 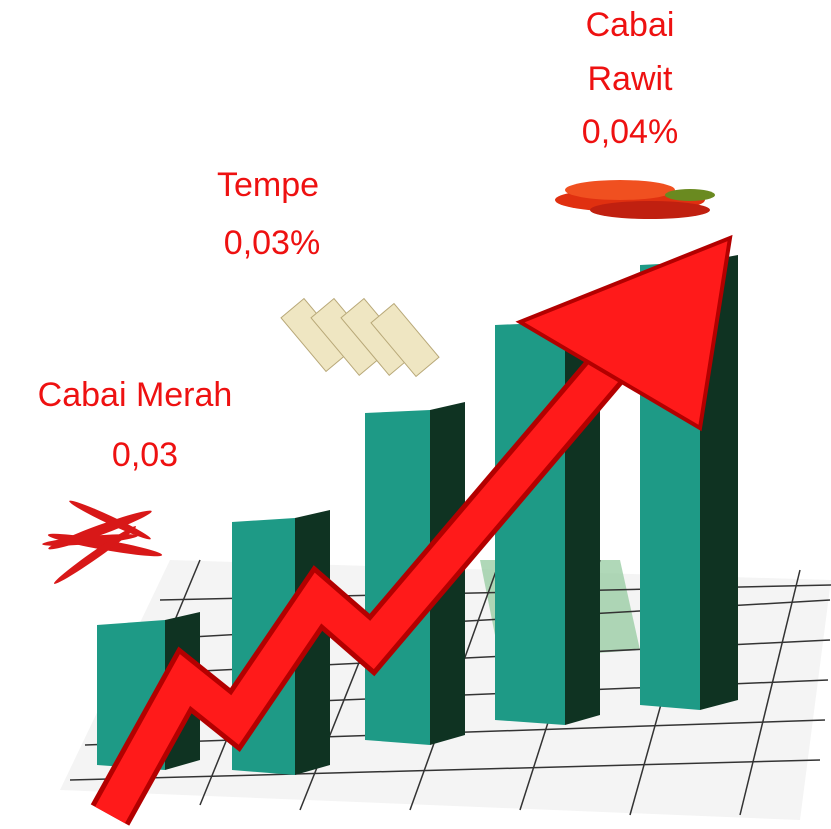 What do you see at coordinates (630, 52) in the screenshot?
I see `item-name: Cabai Rawit` at bounding box center [630, 52].